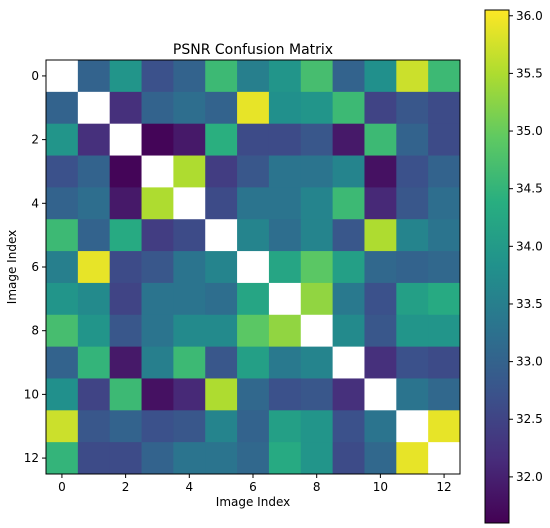 The image size is (550, 528). What do you see at coordinates (529, 246) in the screenshot?
I see `colorbar-tick-label: 34.0` at bounding box center [529, 246].